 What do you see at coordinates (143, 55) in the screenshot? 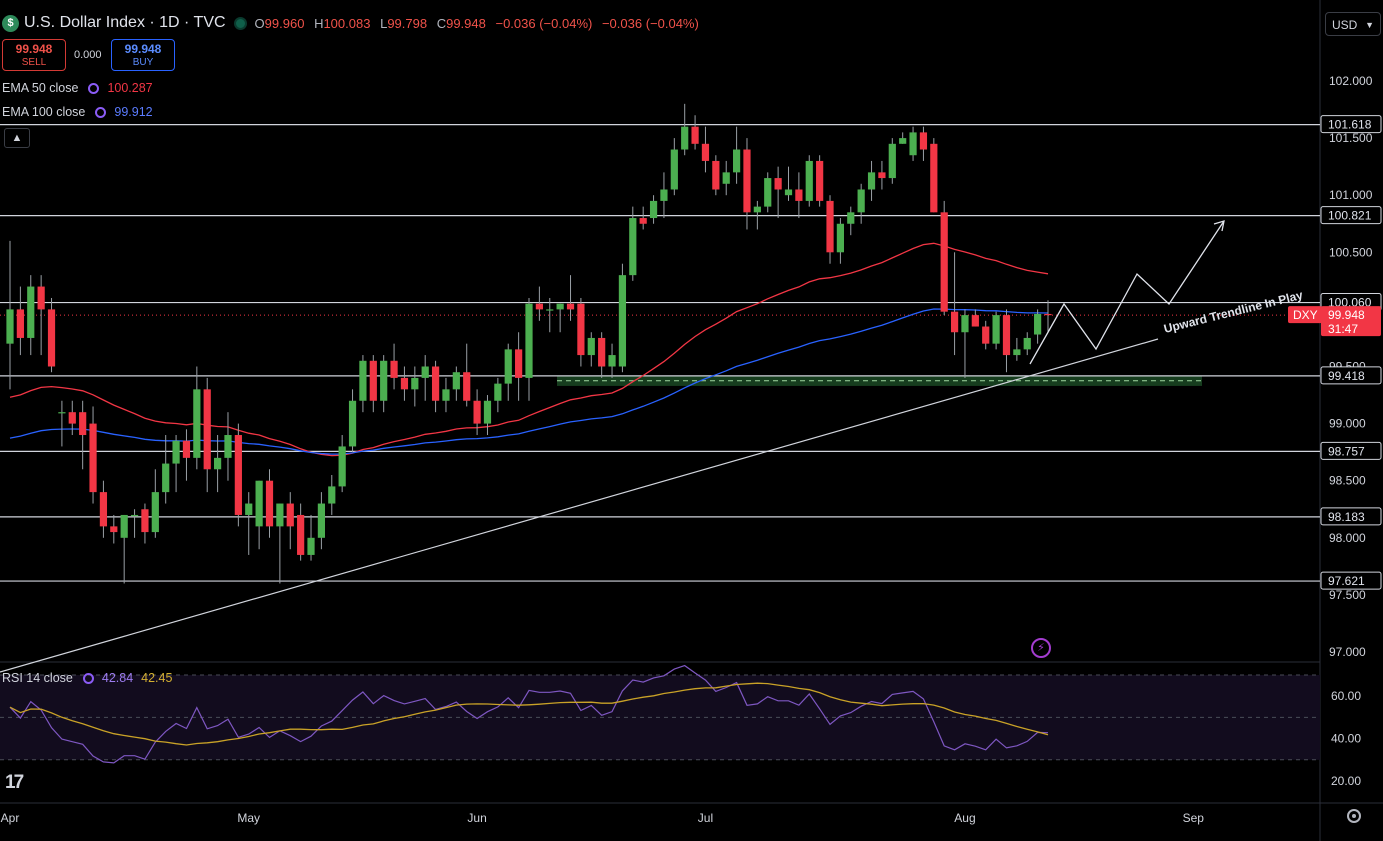
I see `buy-button: 99.948 BUY` at bounding box center [143, 55].